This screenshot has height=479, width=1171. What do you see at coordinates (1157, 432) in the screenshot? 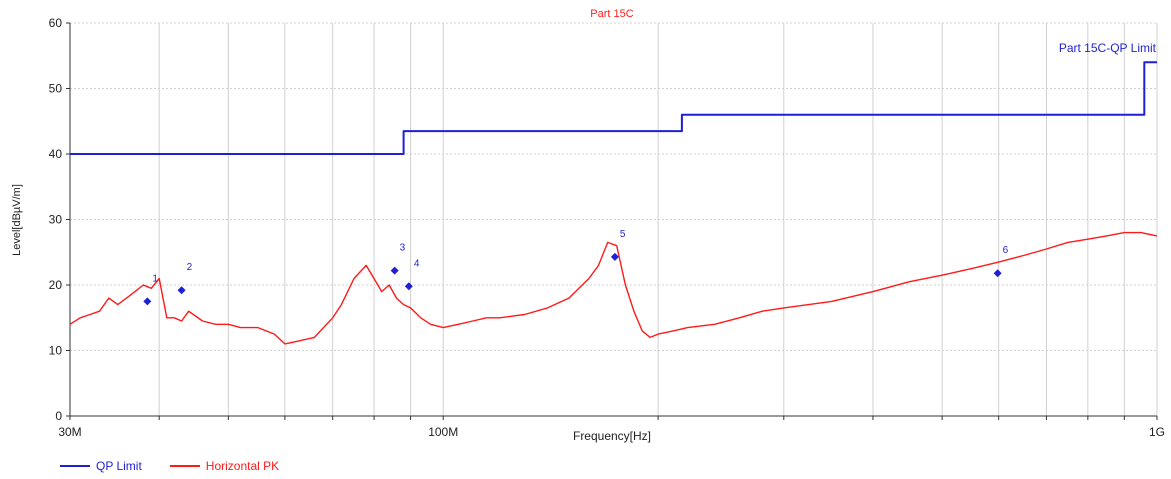
I see `x-tick-label: 1G` at bounding box center [1157, 432].